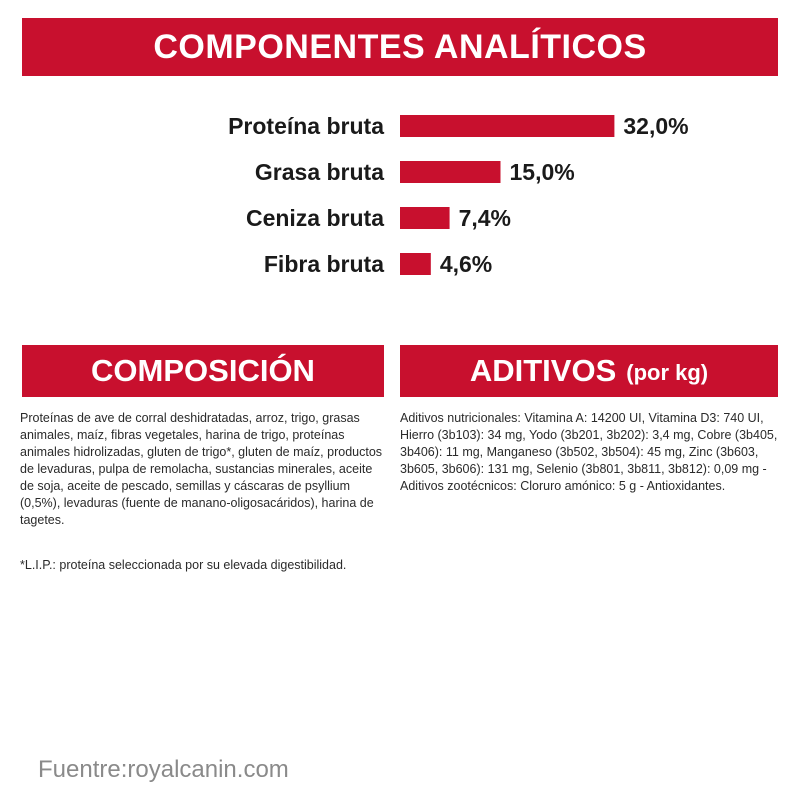 Image resolution: width=800 pixels, height=800 pixels. I want to click on source-credit: Fuentre:royalcanin.com, so click(163, 769).